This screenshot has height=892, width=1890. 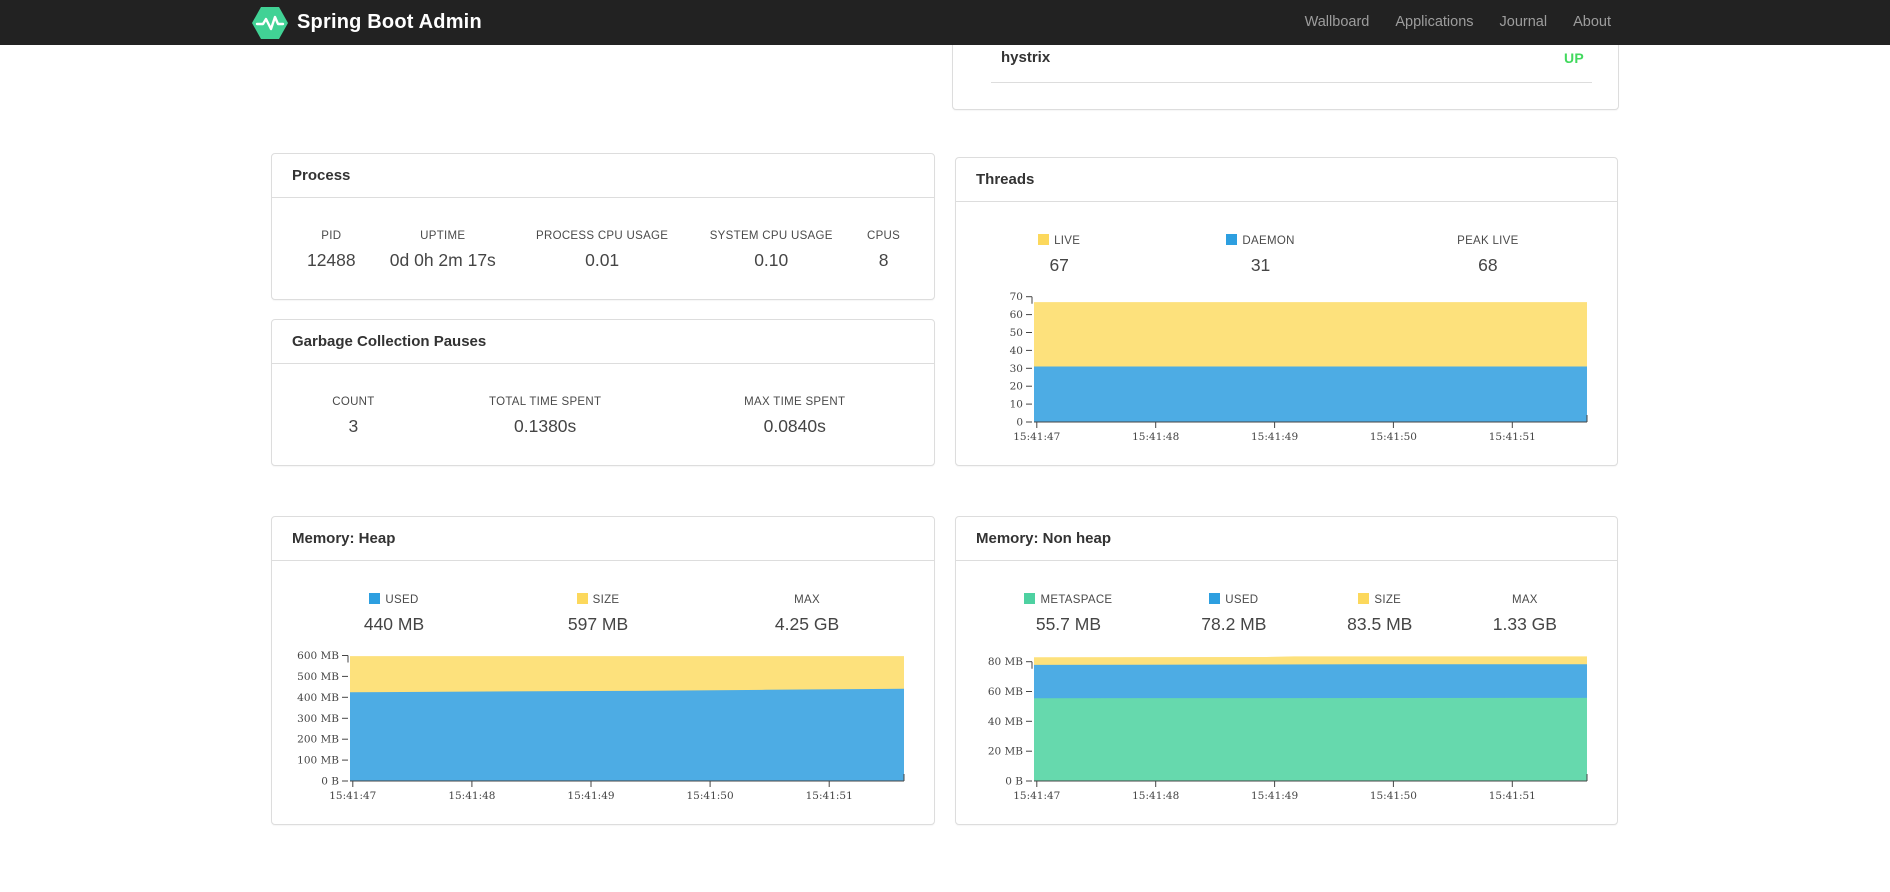 I want to click on svg-text: 80 MB, so click(x=1005, y=662).